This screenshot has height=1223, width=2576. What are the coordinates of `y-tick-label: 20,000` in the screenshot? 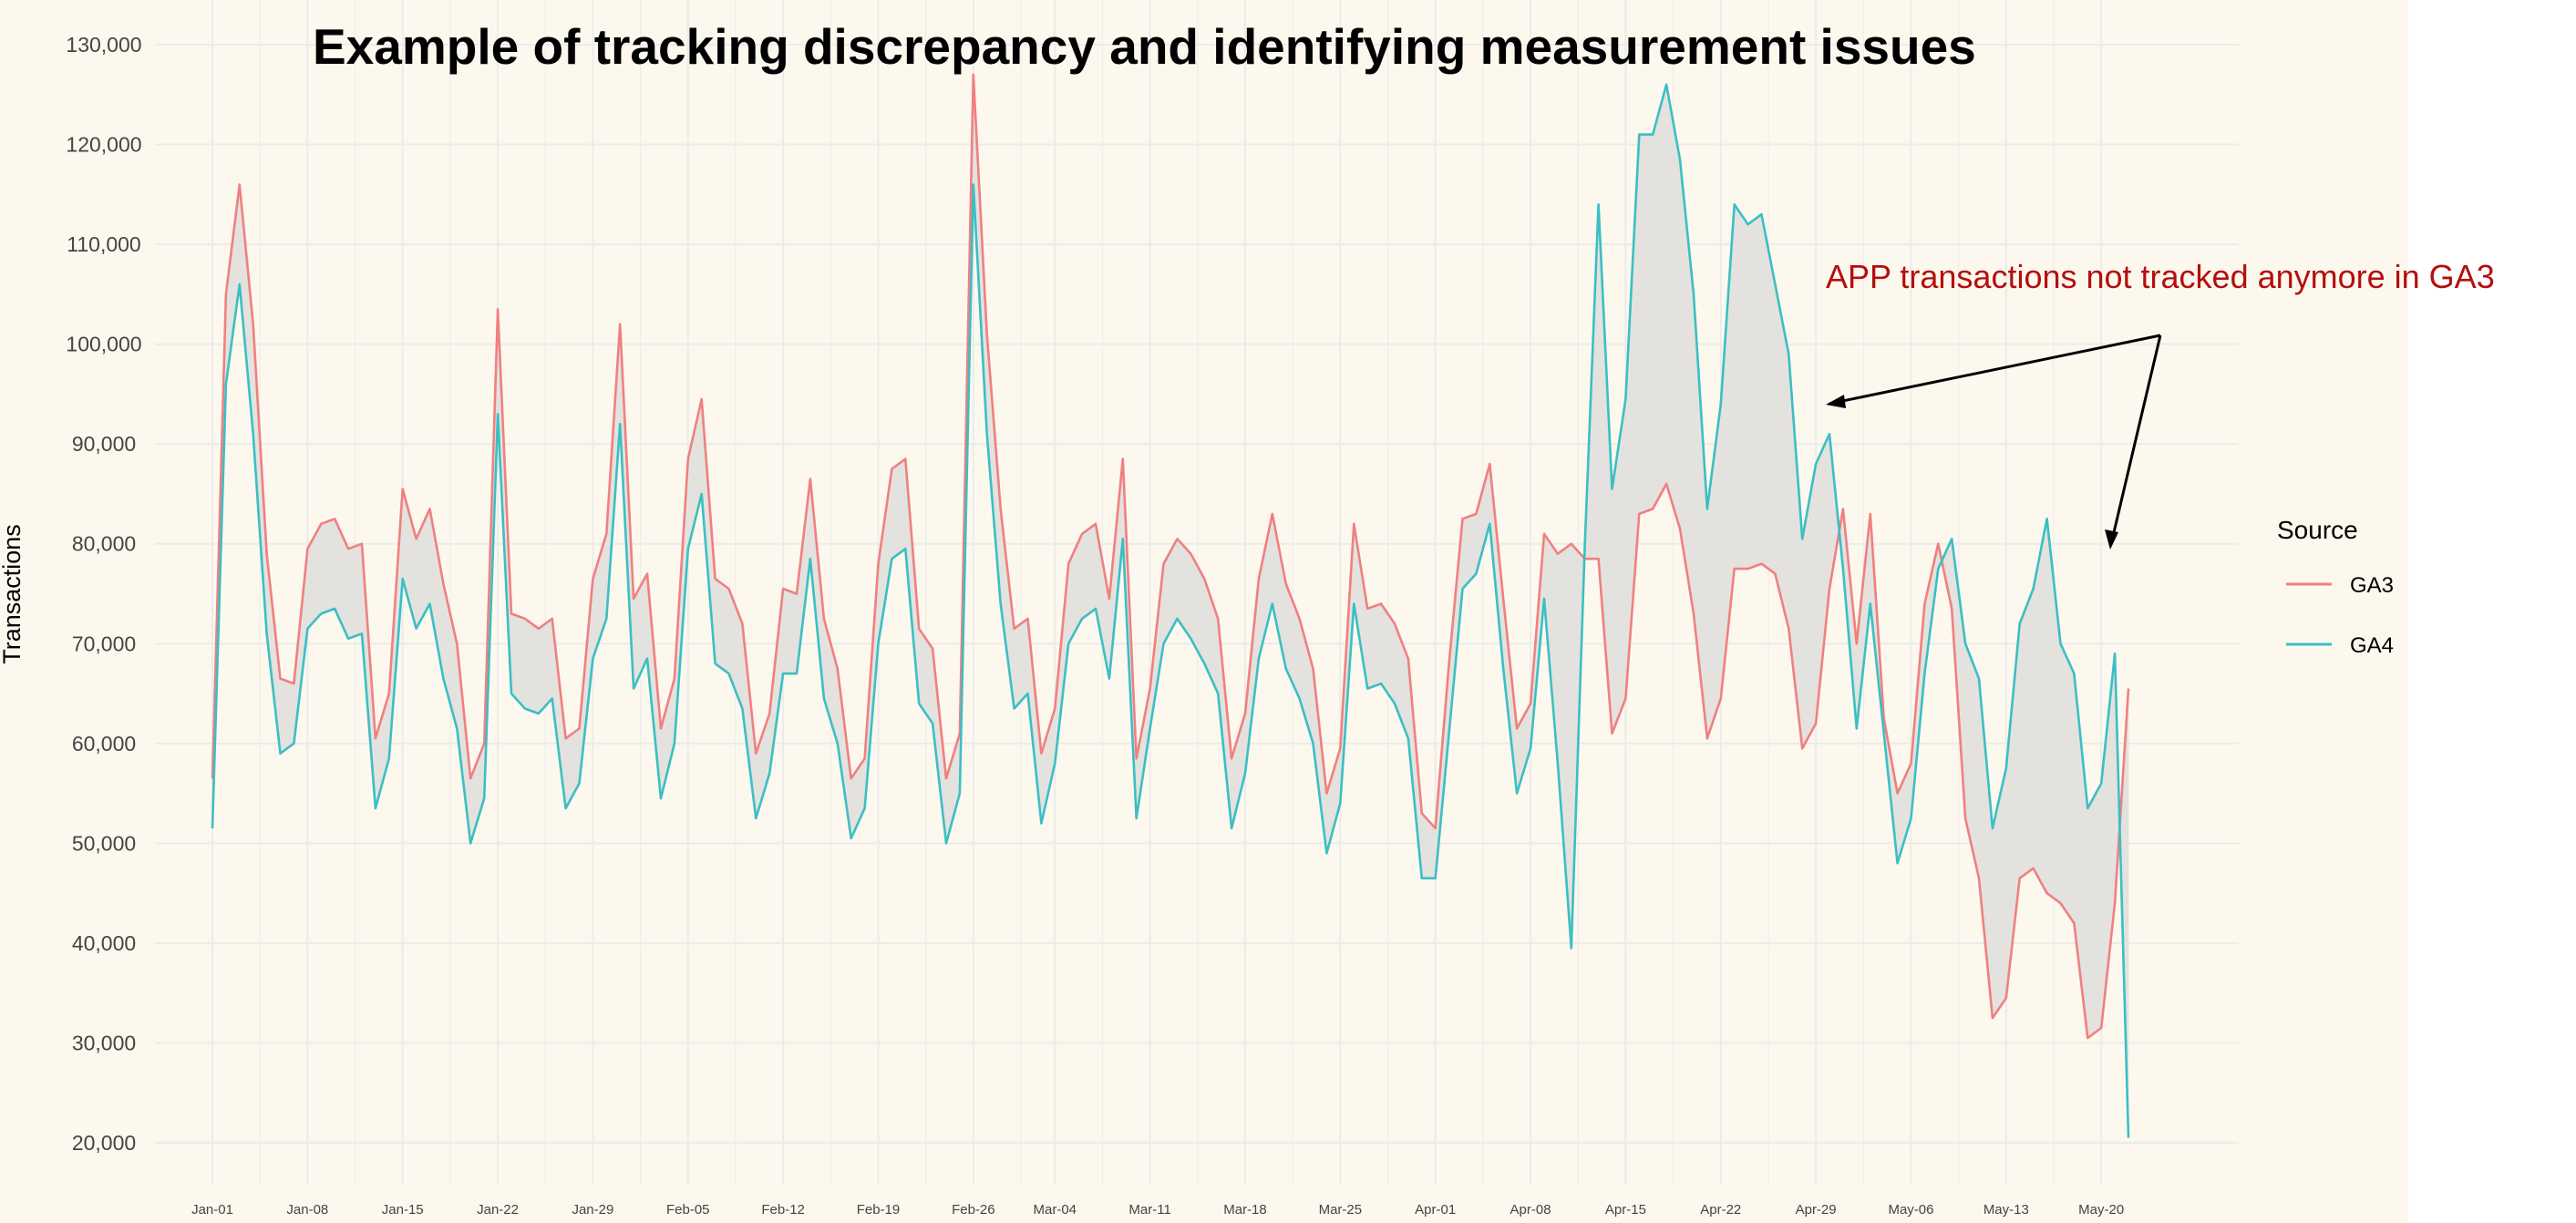 It's located at (104, 1143).